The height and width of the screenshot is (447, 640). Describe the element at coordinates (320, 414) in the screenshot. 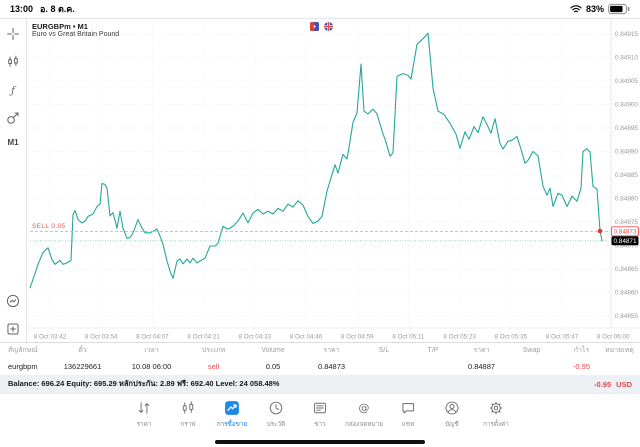

I see `nav-item-news: ข่าว` at that location.